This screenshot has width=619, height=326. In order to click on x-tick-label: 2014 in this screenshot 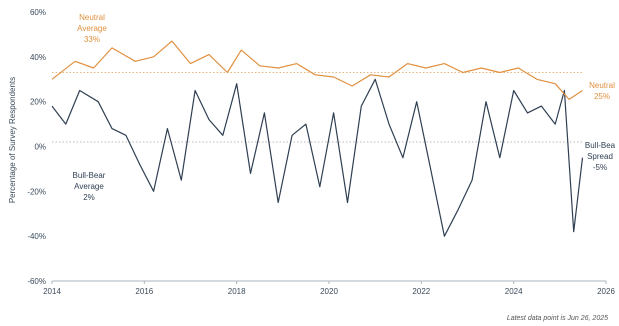, I will do `click(52, 291)`.